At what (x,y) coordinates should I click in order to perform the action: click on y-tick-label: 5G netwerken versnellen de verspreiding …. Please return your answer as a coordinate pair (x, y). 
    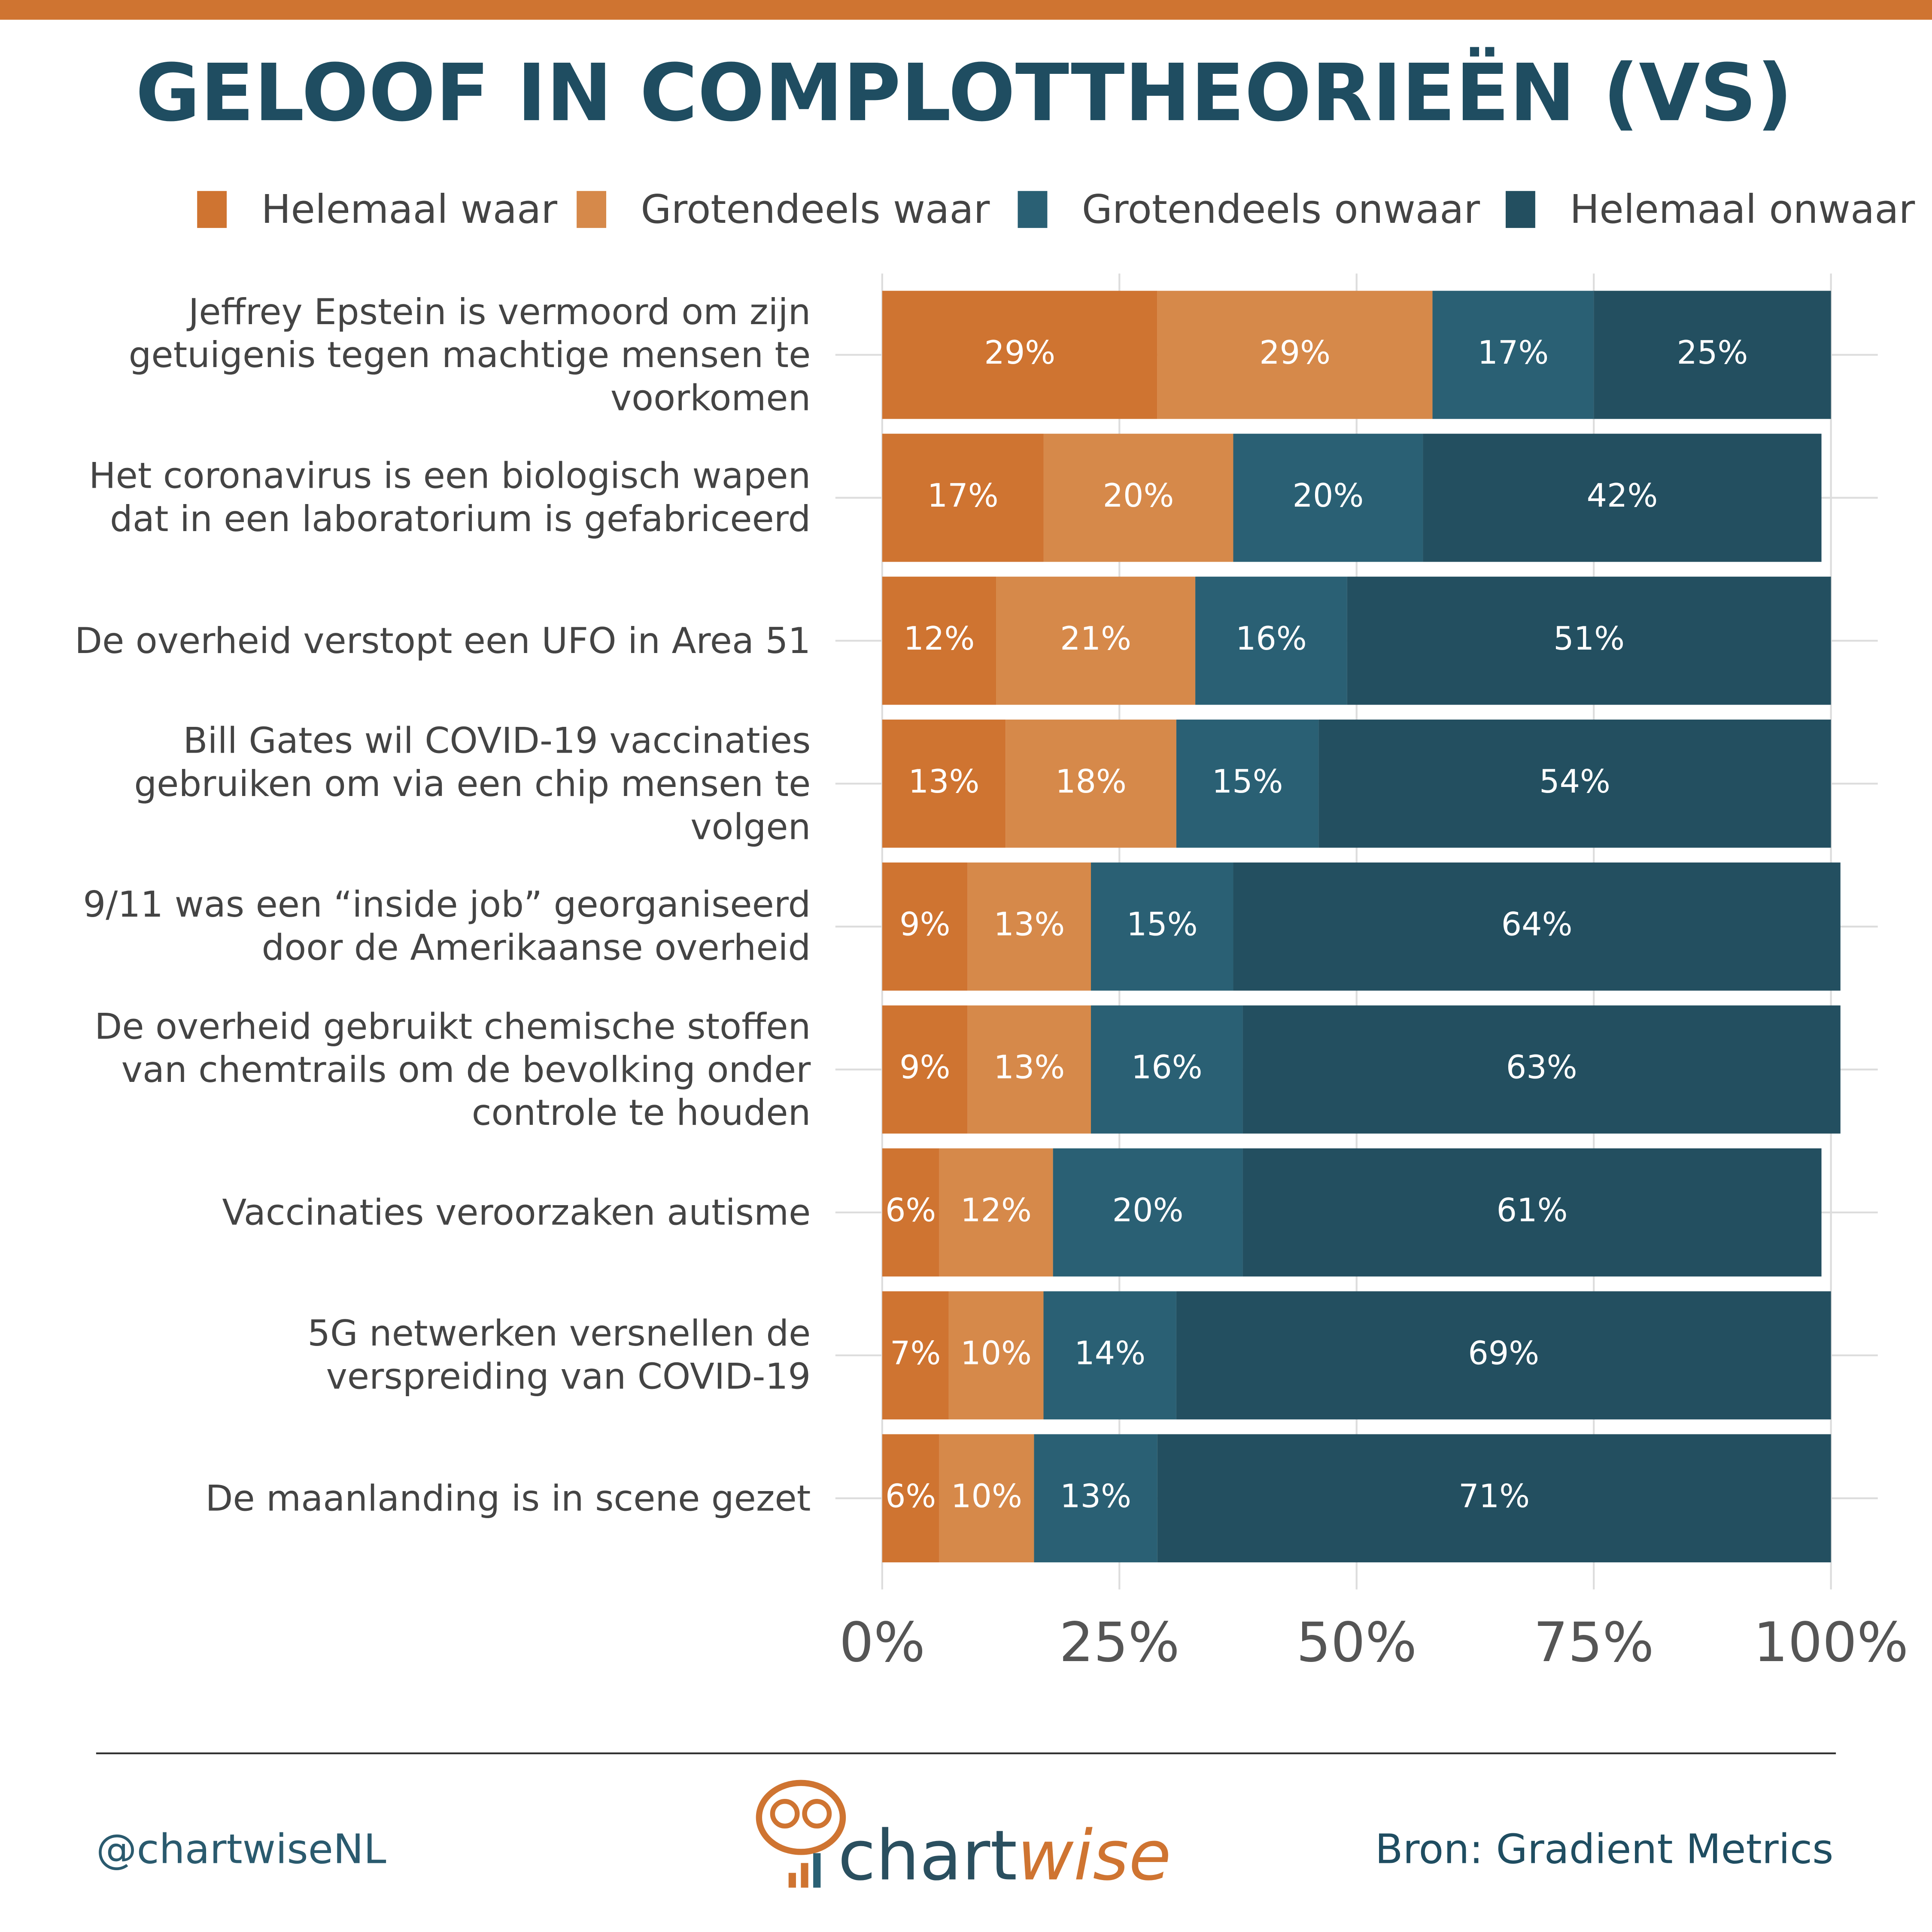
    Looking at the image, I should click on (559, 1354).